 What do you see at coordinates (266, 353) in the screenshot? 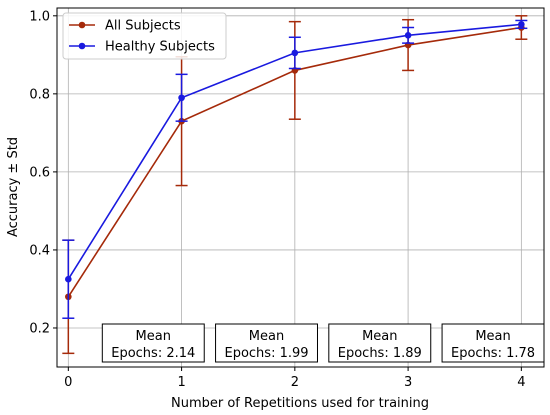
I see `annotation-line-2: Epochs: 1.99` at bounding box center [266, 353].